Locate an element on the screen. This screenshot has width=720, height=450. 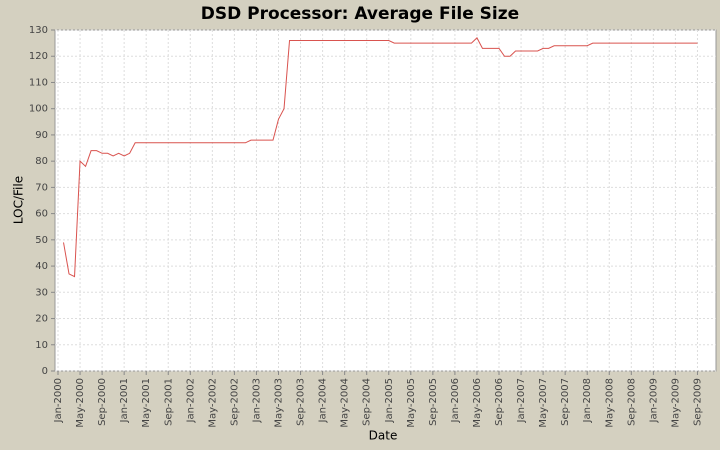
x-tick-label: May-2005 is located at coordinates (411, 403).